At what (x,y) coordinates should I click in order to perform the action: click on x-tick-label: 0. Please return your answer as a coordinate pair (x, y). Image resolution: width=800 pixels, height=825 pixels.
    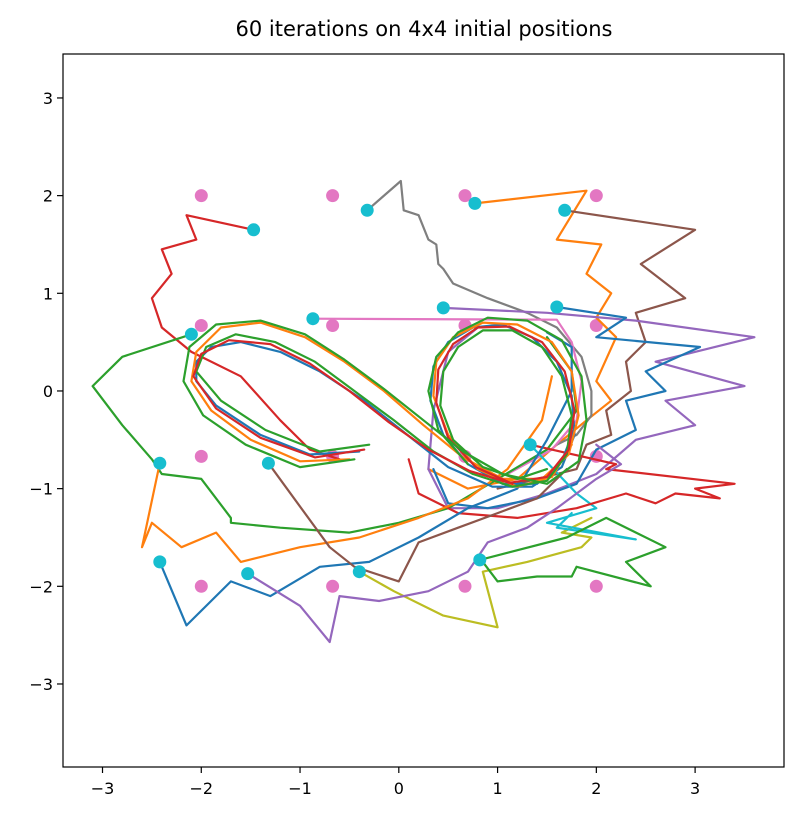
    Looking at the image, I should click on (399, 788).